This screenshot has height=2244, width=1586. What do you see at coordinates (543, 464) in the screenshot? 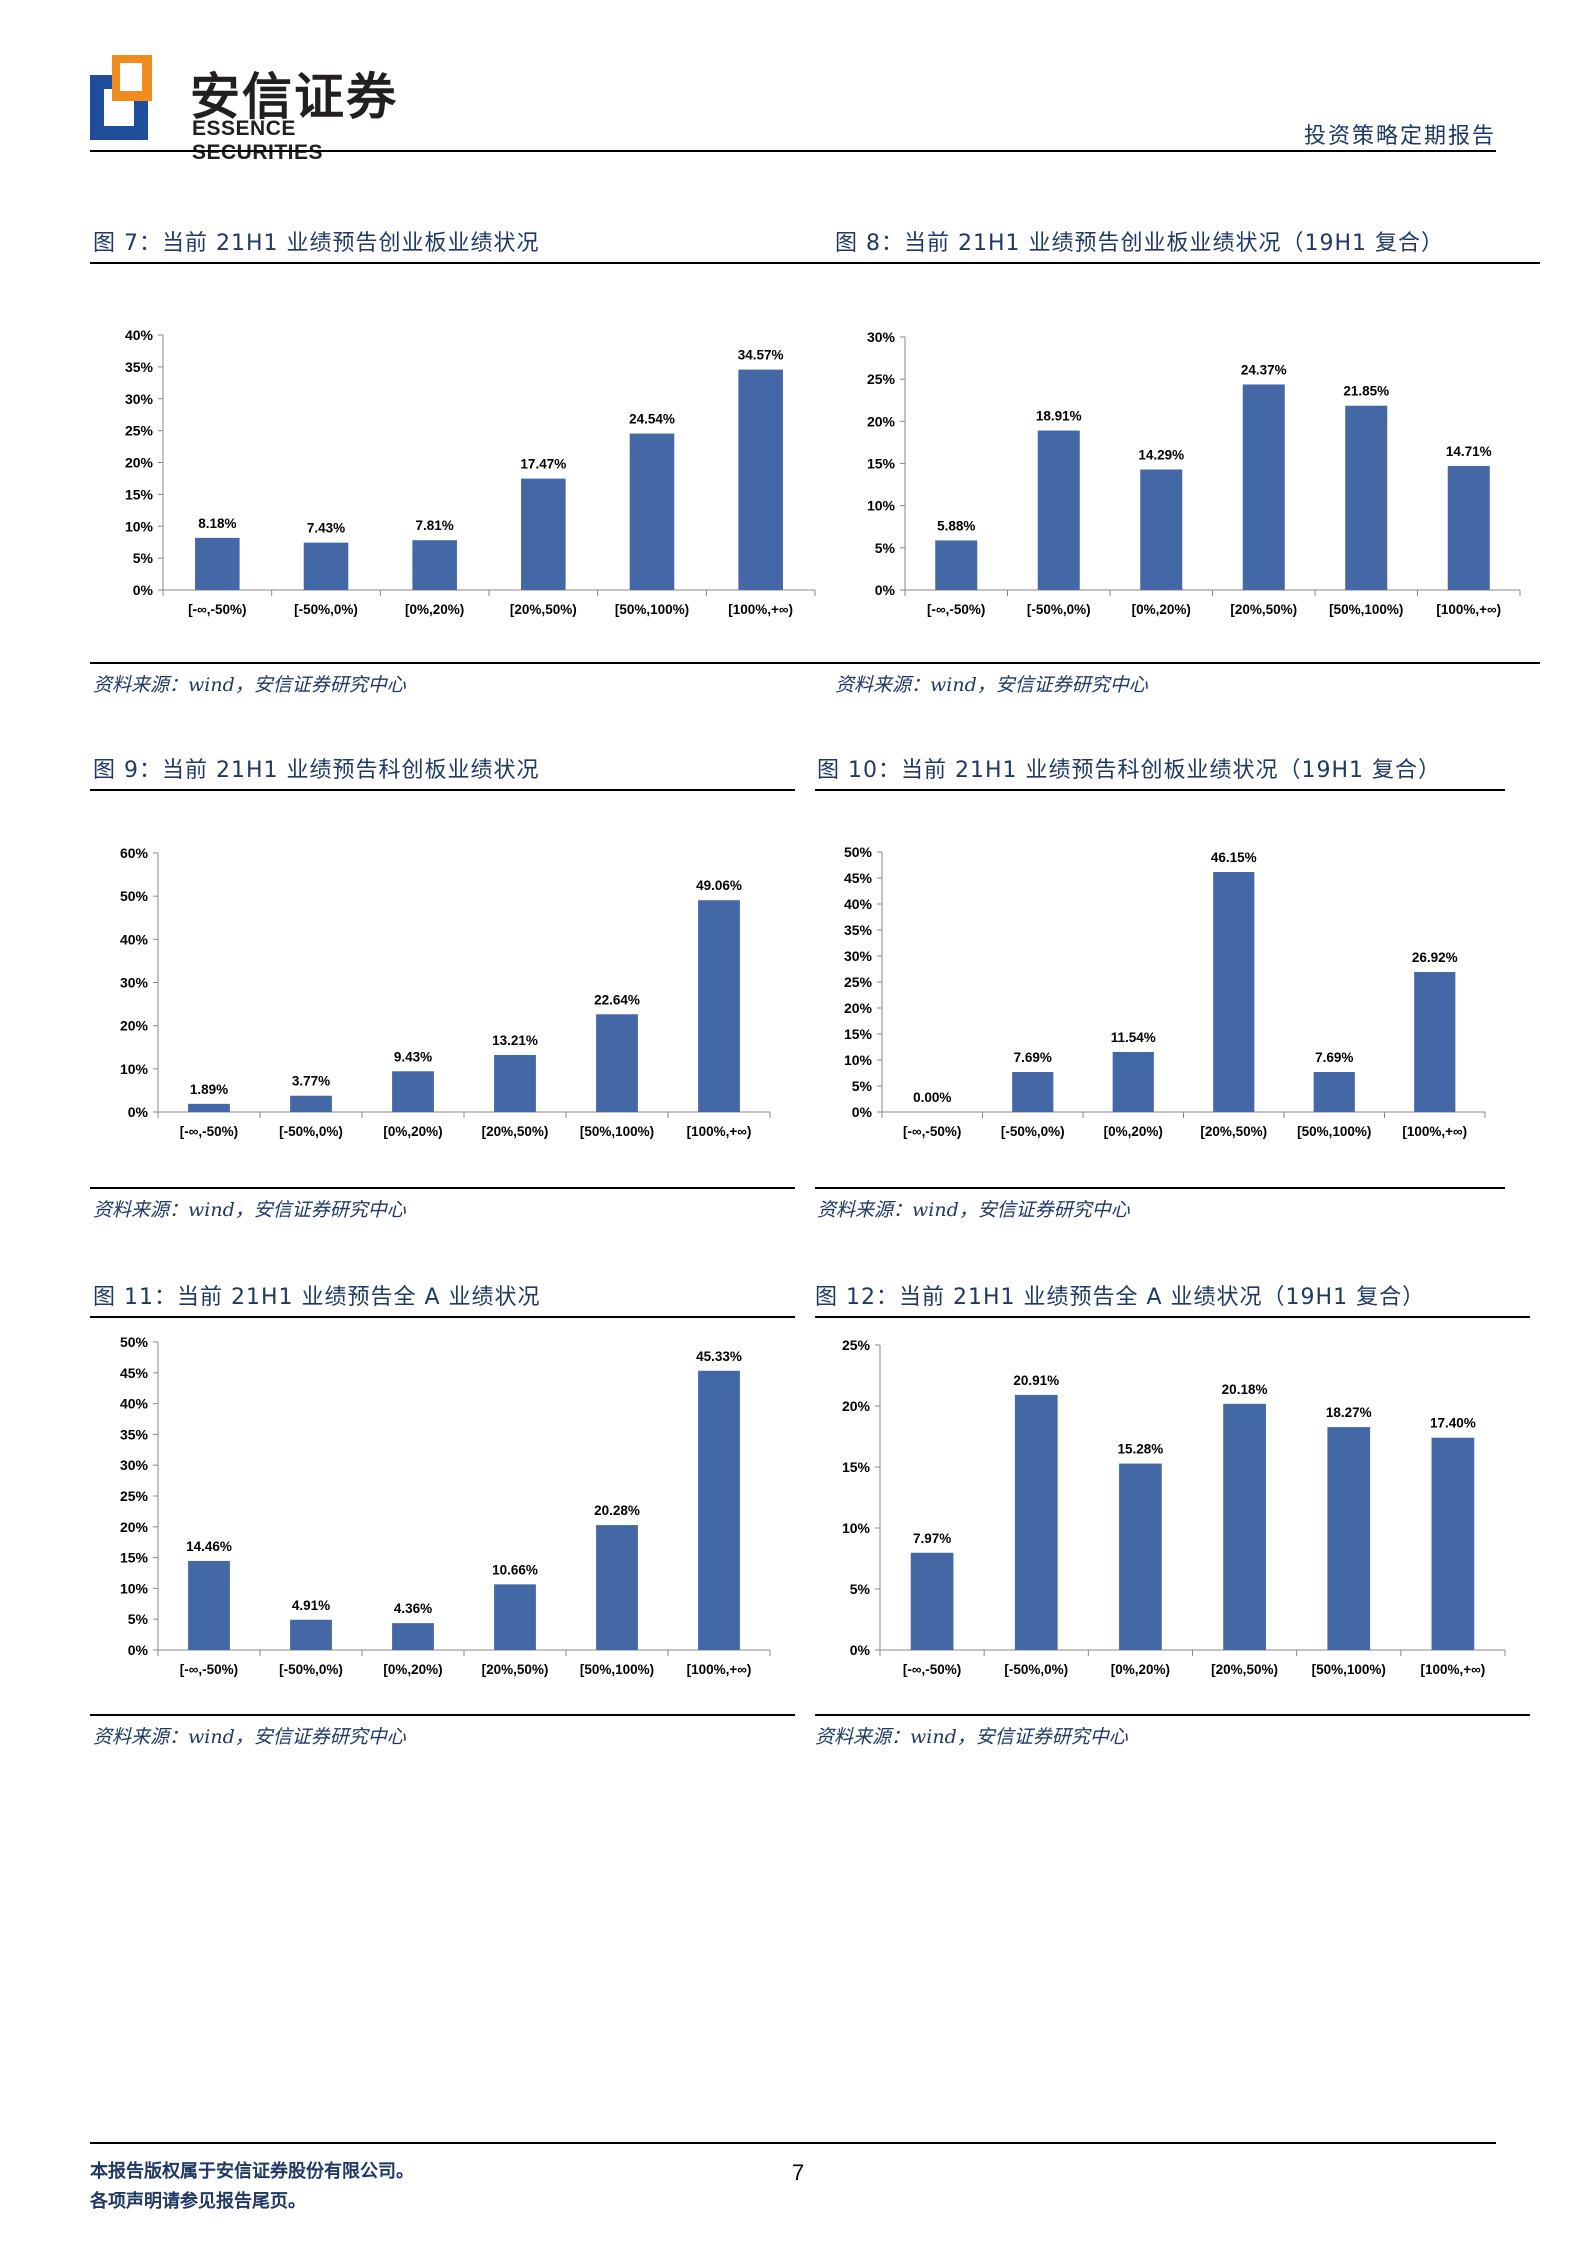
I see `chart-7-data-label: 17.47%` at bounding box center [543, 464].